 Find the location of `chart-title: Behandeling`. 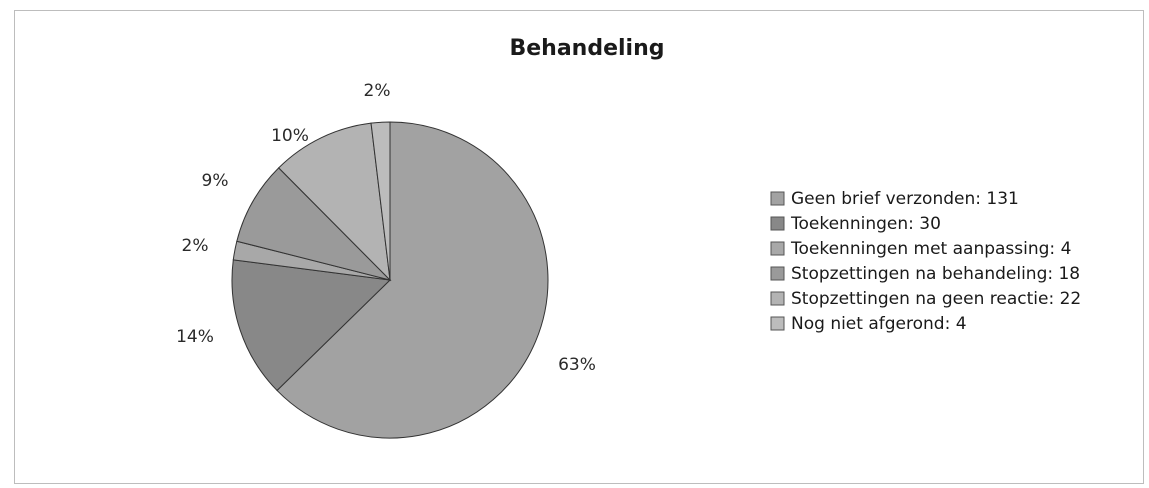

chart-title: Behandeling is located at coordinates (586, 48).